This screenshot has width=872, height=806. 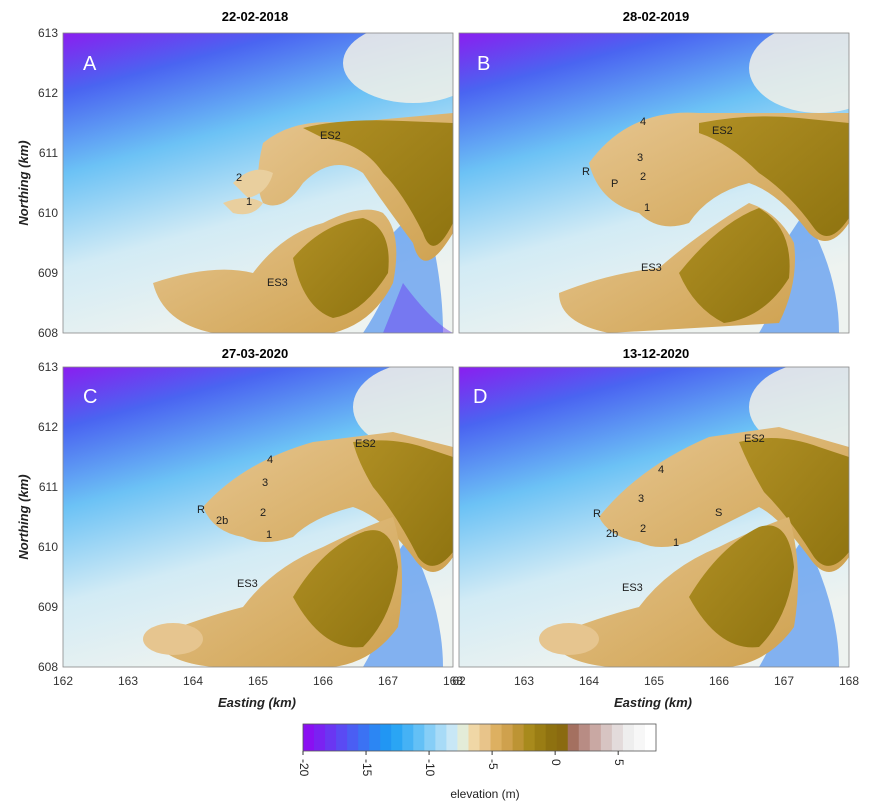 What do you see at coordinates (430, 768) in the screenshot?
I see `colorbar-tick-label: -10` at bounding box center [430, 768].